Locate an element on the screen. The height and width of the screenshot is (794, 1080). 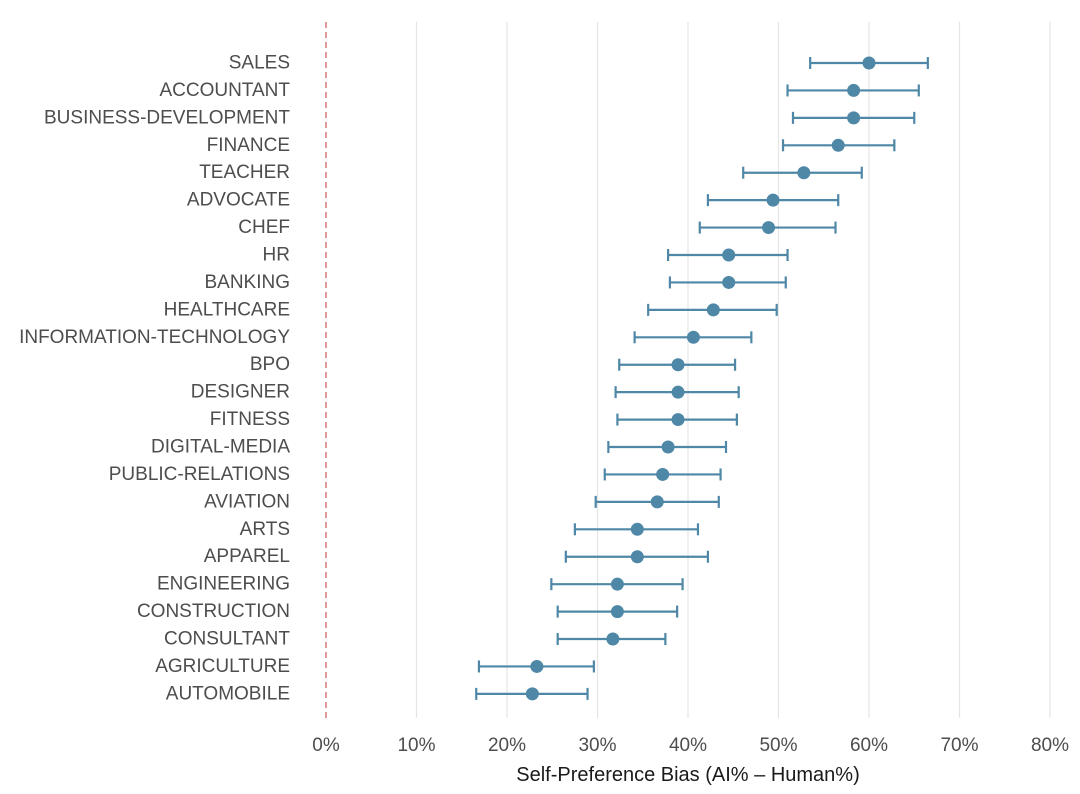
category-label: AGRICULTURE is located at coordinates (222, 666).